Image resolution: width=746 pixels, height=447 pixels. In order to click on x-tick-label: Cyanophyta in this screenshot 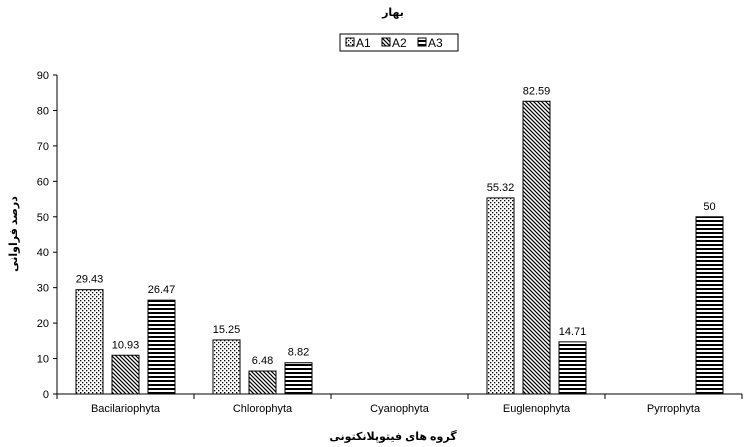, I will do `click(400, 409)`.